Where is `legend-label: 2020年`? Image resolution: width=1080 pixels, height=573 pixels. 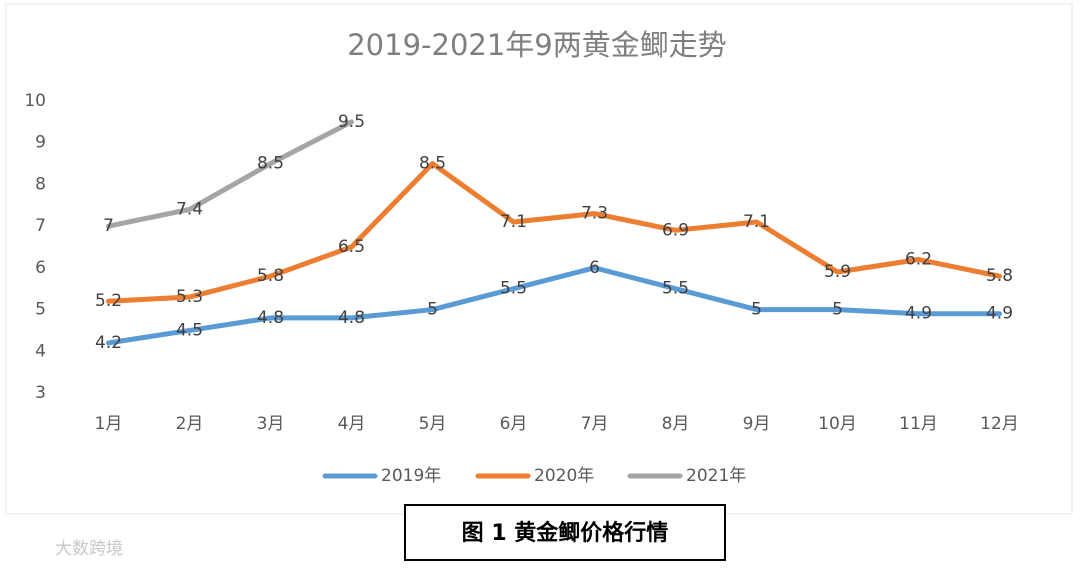
legend-label: 2020年 is located at coordinates (564, 476).